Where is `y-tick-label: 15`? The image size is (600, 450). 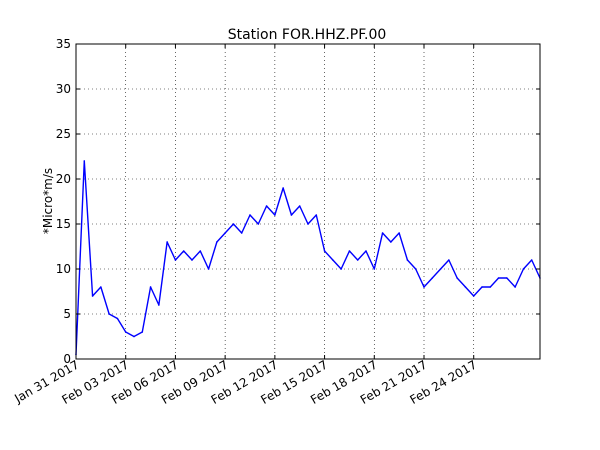
y-tick-label: 15 is located at coordinates (63, 224).